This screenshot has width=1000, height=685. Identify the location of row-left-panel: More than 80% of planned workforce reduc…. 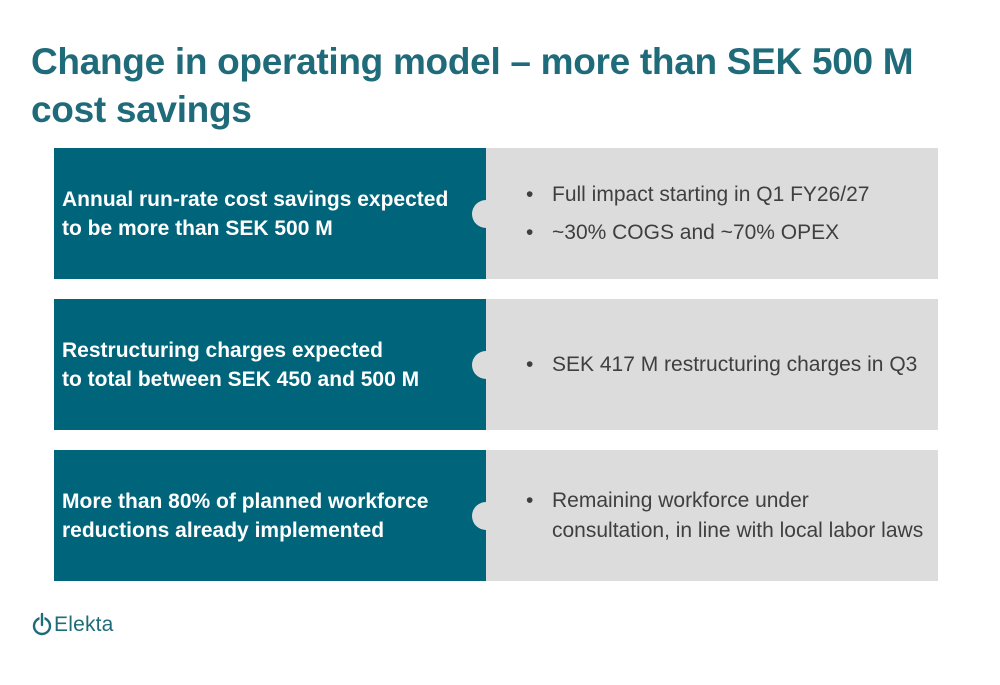
(270, 515).